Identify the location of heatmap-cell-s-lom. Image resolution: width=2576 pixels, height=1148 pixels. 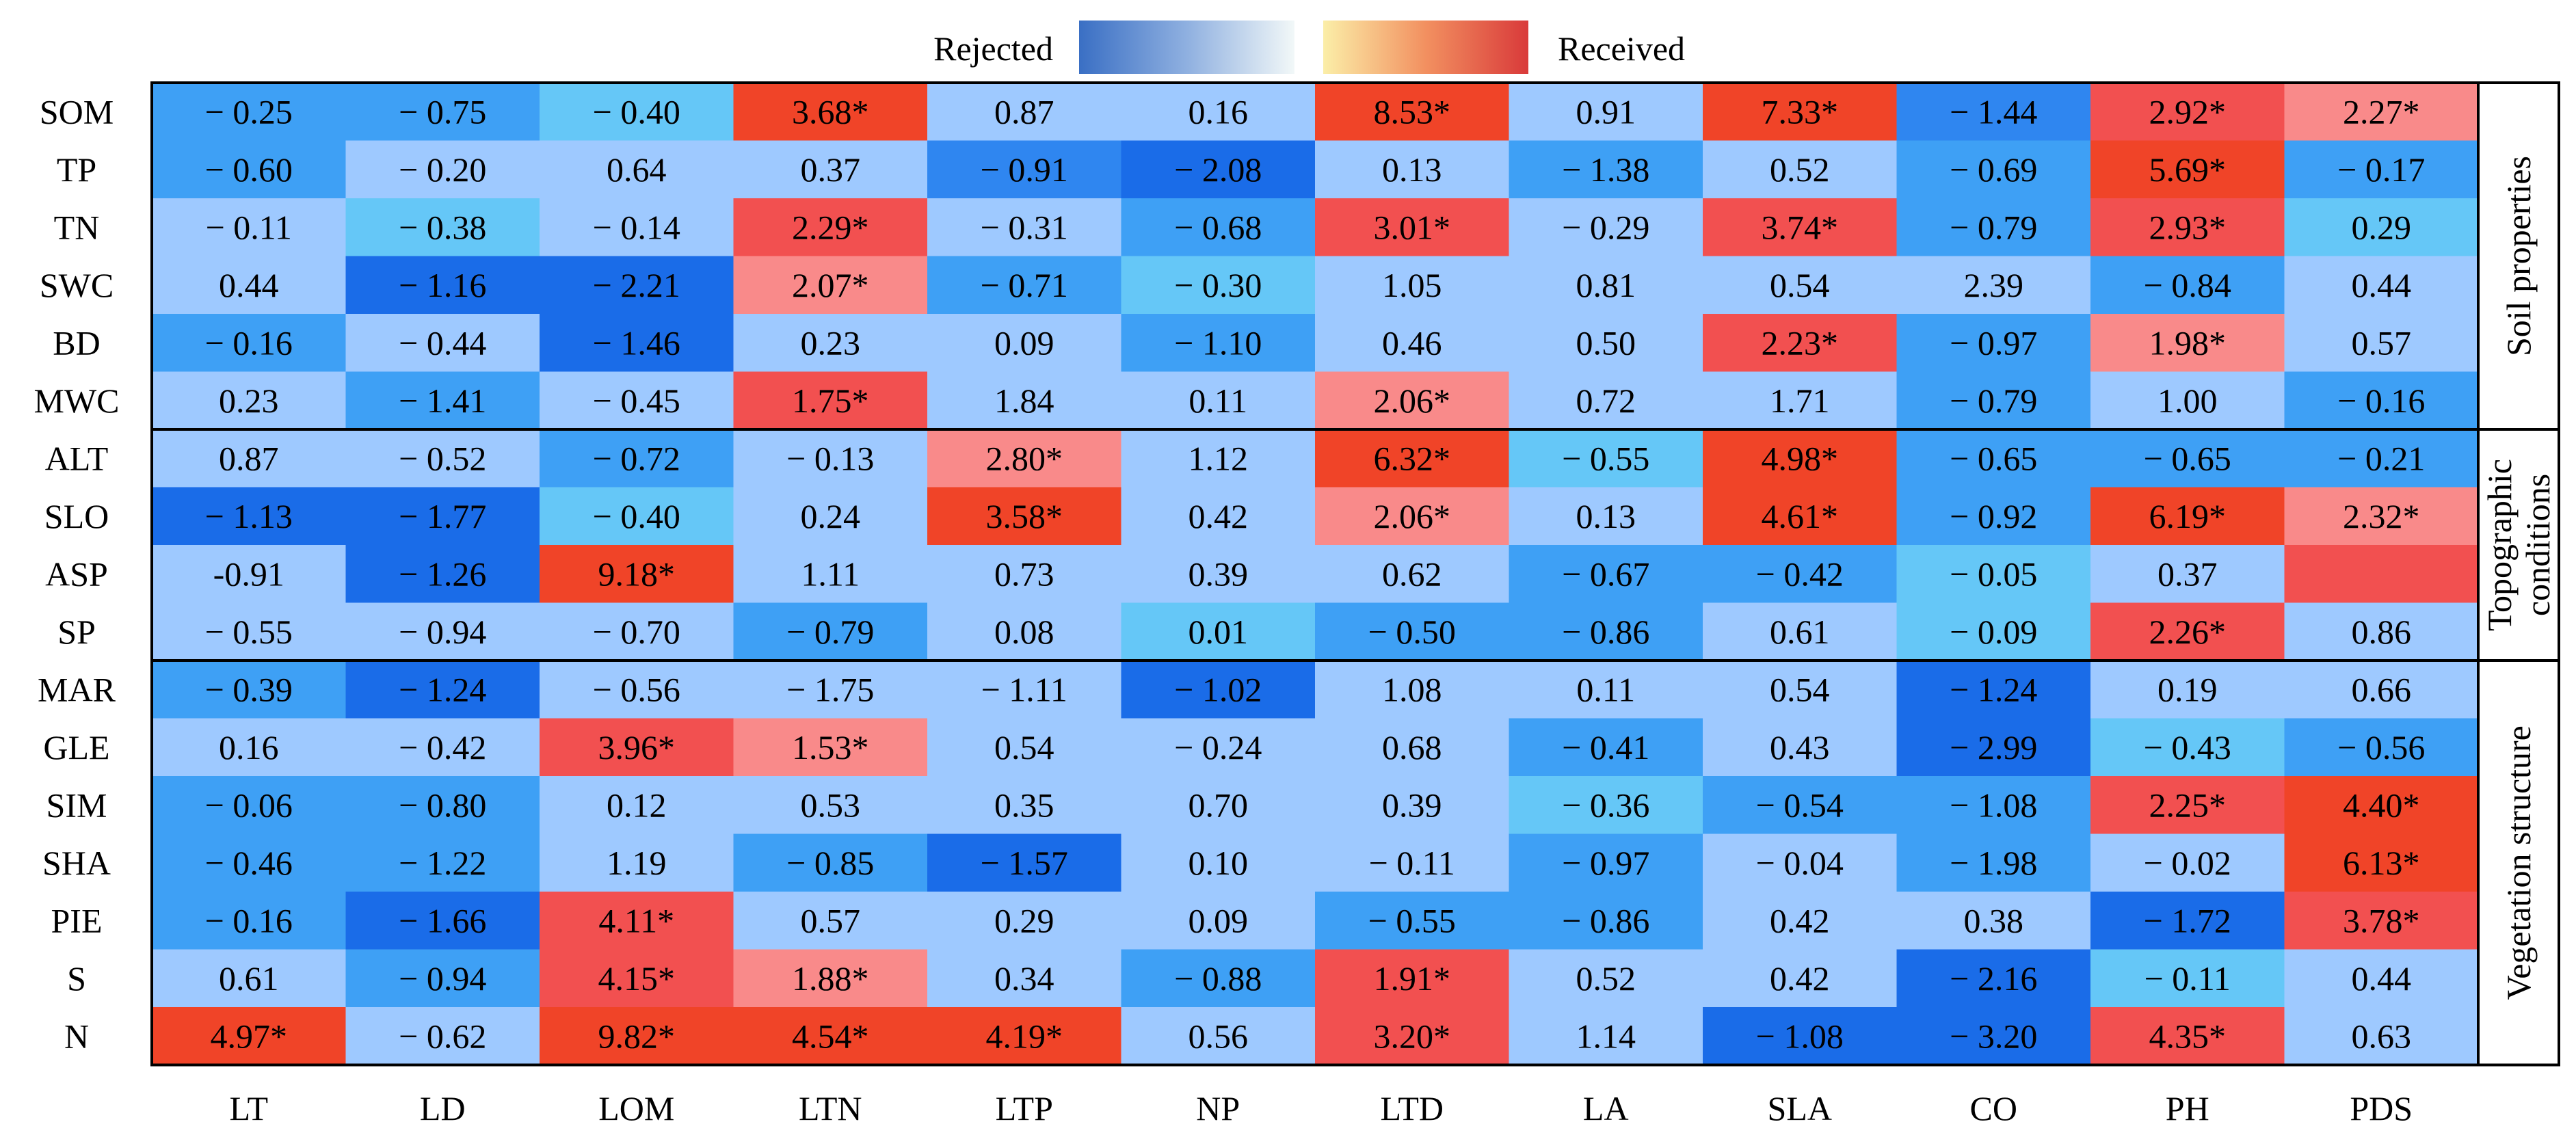
(637, 978).